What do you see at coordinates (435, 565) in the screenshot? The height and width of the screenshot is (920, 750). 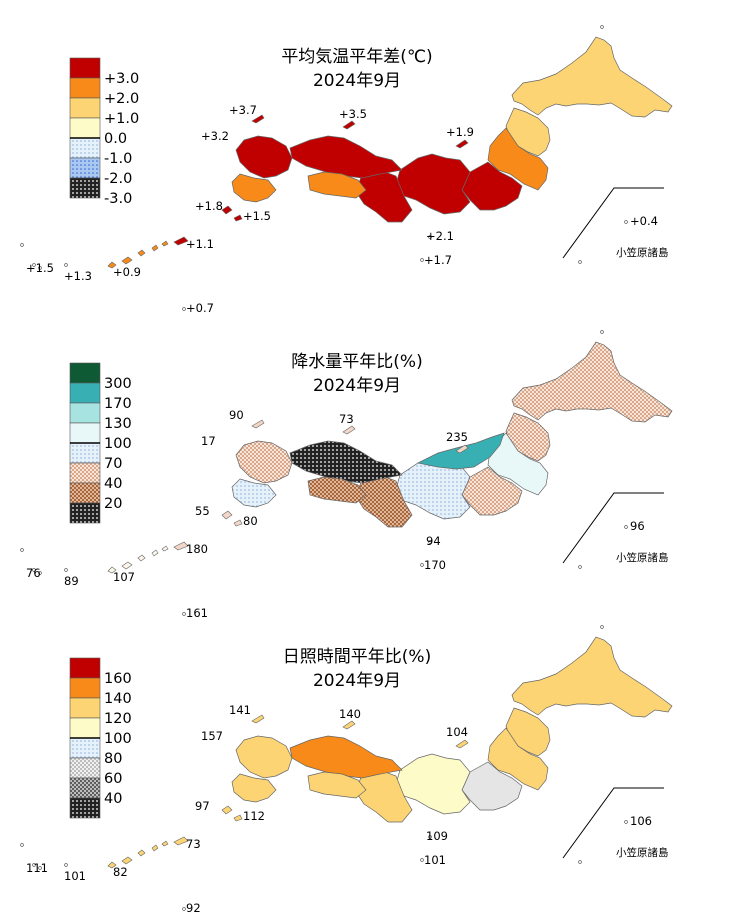 I see `station-value: 170` at bounding box center [435, 565].